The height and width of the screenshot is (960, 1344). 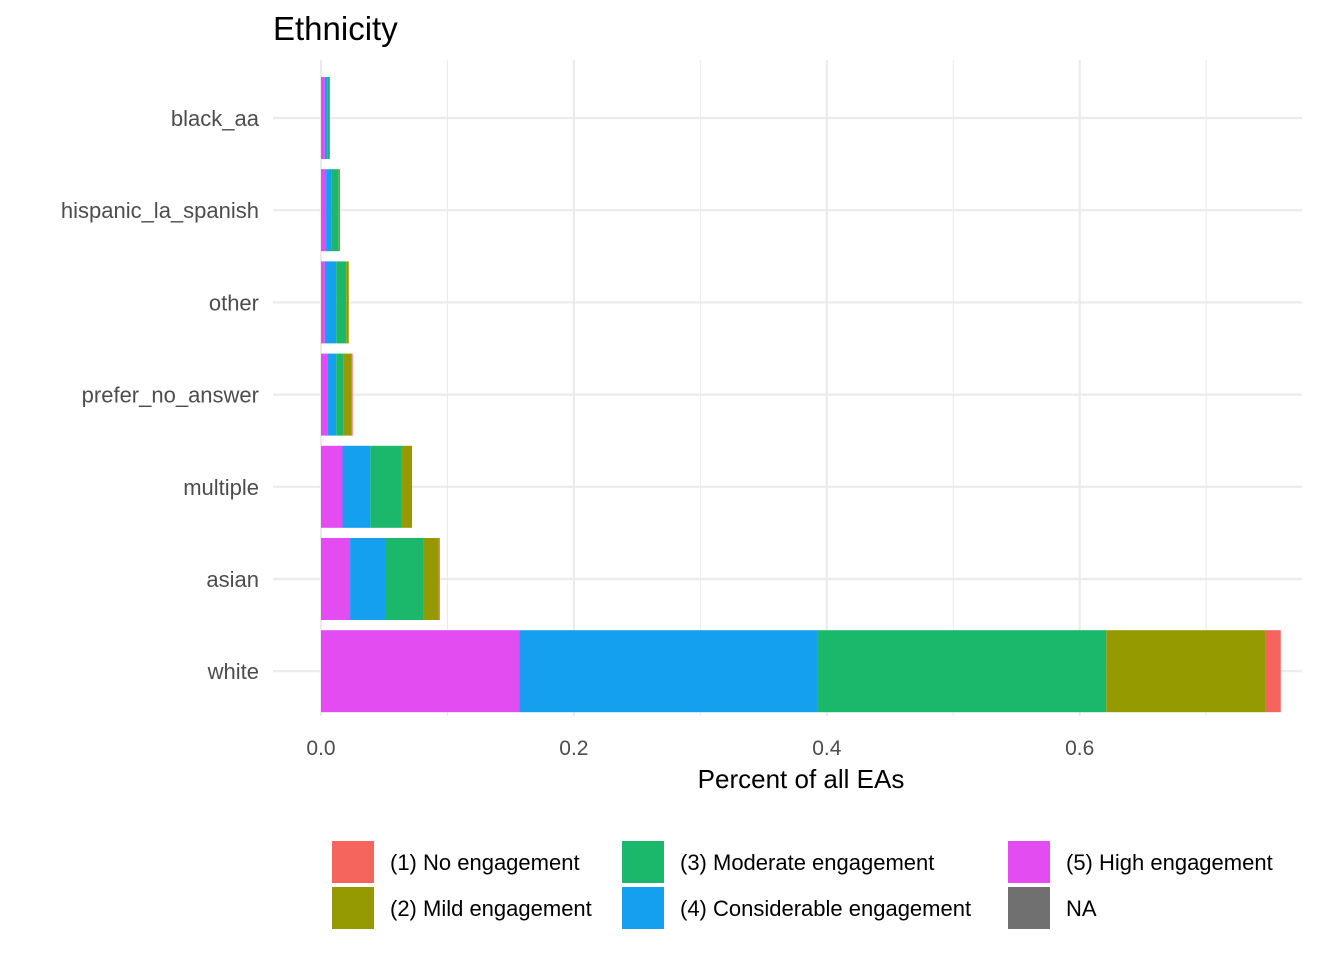 I want to click on category-label: multiple, so click(x=221, y=487).